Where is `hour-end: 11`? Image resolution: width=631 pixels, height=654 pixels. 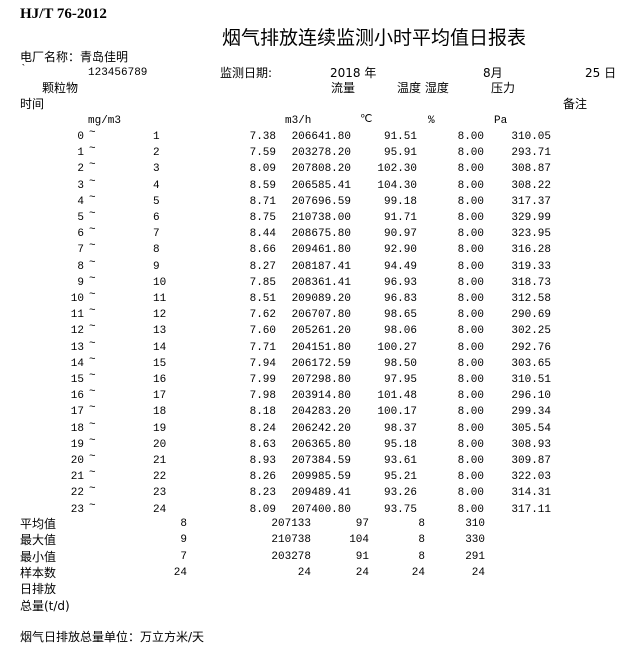 hour-end: 11 is located at coordinates (160, 299).